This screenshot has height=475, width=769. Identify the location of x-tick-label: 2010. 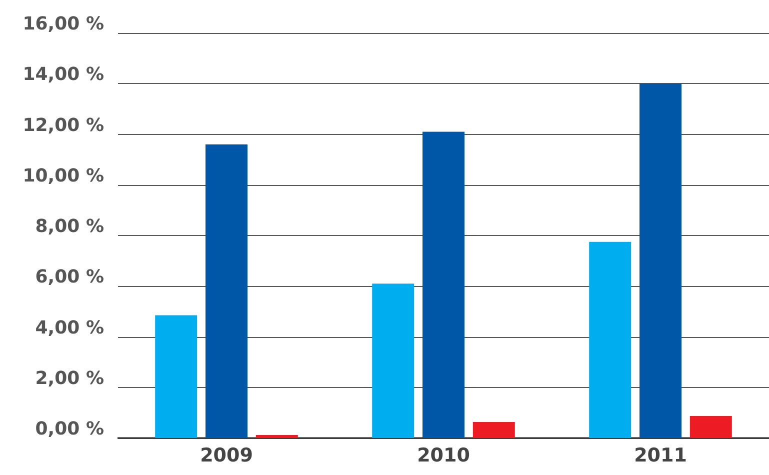
(443, 455).